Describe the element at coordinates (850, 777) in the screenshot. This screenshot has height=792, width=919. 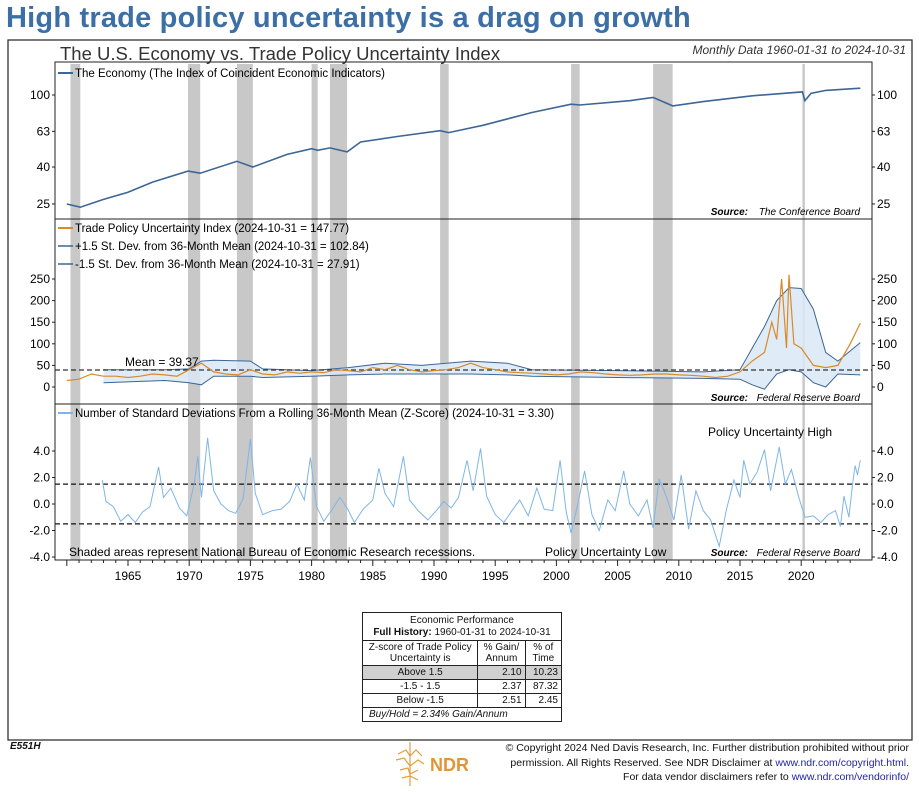
I see `vendor-link: www.ndr.com/vendorinfo/` at that location.